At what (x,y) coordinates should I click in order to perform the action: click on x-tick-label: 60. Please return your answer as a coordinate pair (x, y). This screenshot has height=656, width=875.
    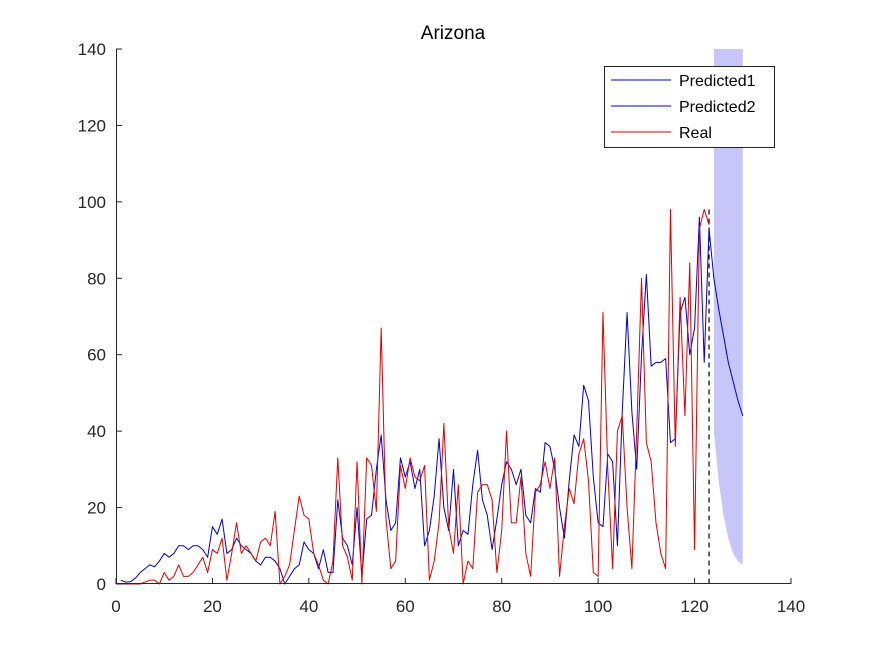
    Looking at the image, I should click on (405, 606).